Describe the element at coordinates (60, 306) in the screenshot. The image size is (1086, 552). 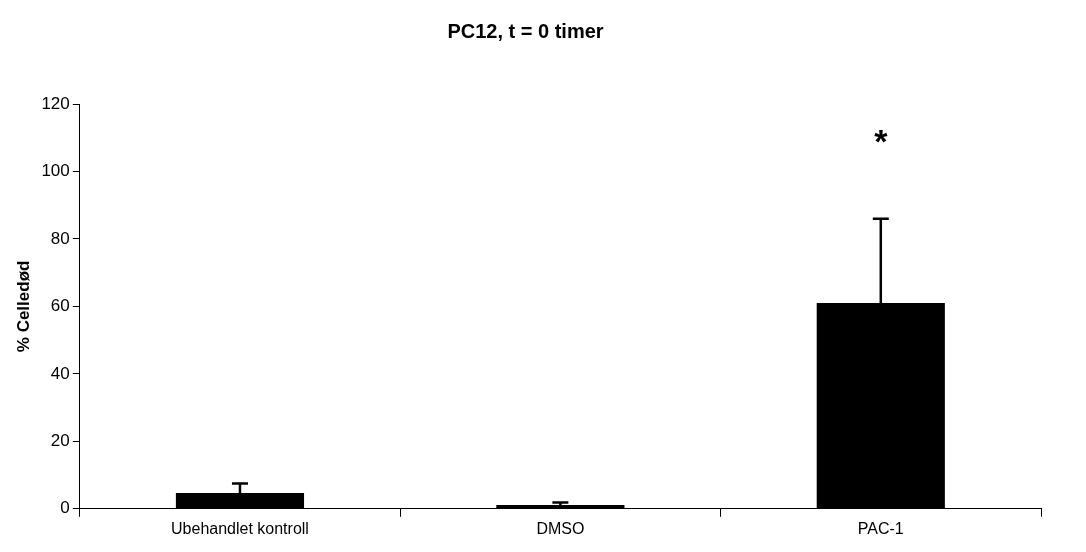
I see `y-tick-label: 60` at that location.